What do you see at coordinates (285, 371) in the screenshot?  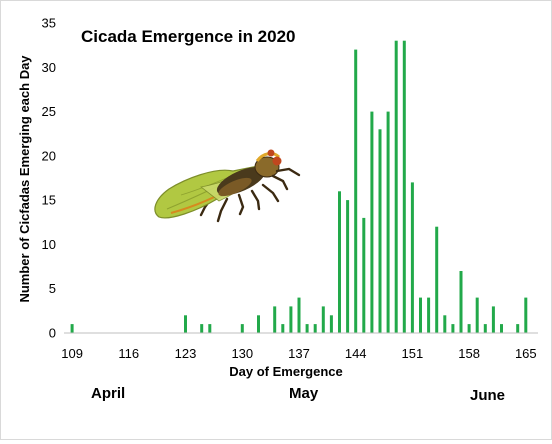 I see `x-axis-label: Day of Emergence` at bounding box center [285, 371].